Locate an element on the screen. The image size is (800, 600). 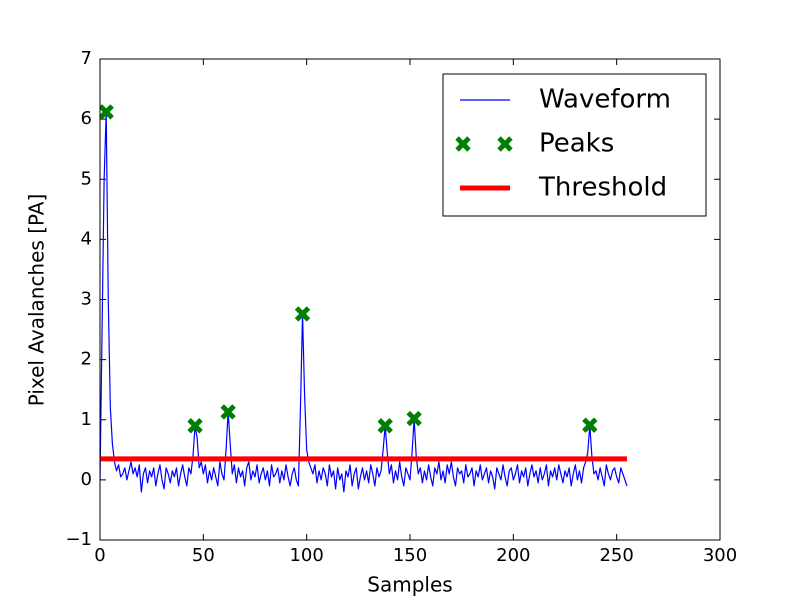
x-axis-label: Samples is located at coordinates (409, 585).